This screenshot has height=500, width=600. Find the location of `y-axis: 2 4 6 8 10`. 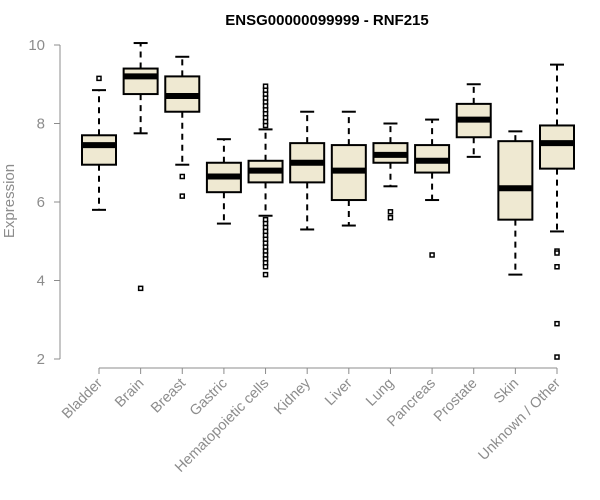

y-axis: 2 4 6 8 10 is located at coordinates (44, 202).